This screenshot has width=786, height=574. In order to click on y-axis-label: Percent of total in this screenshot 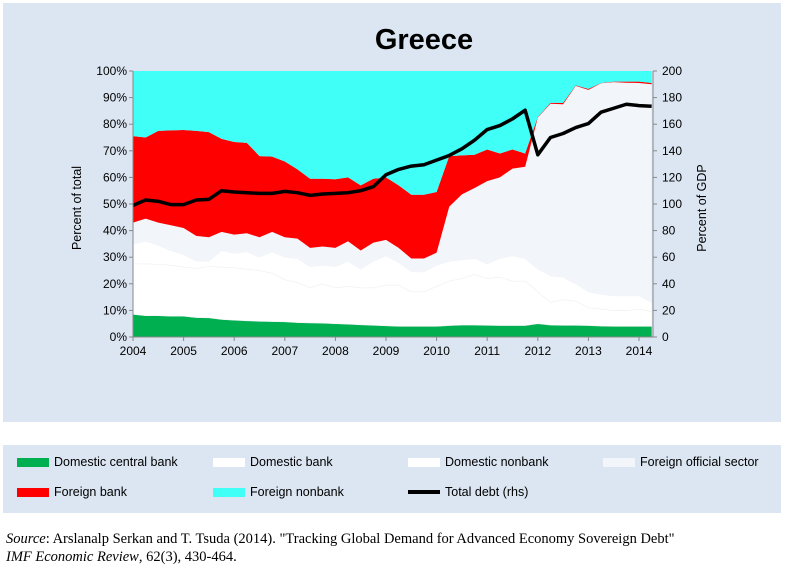, I will do `click(77, 208)`.